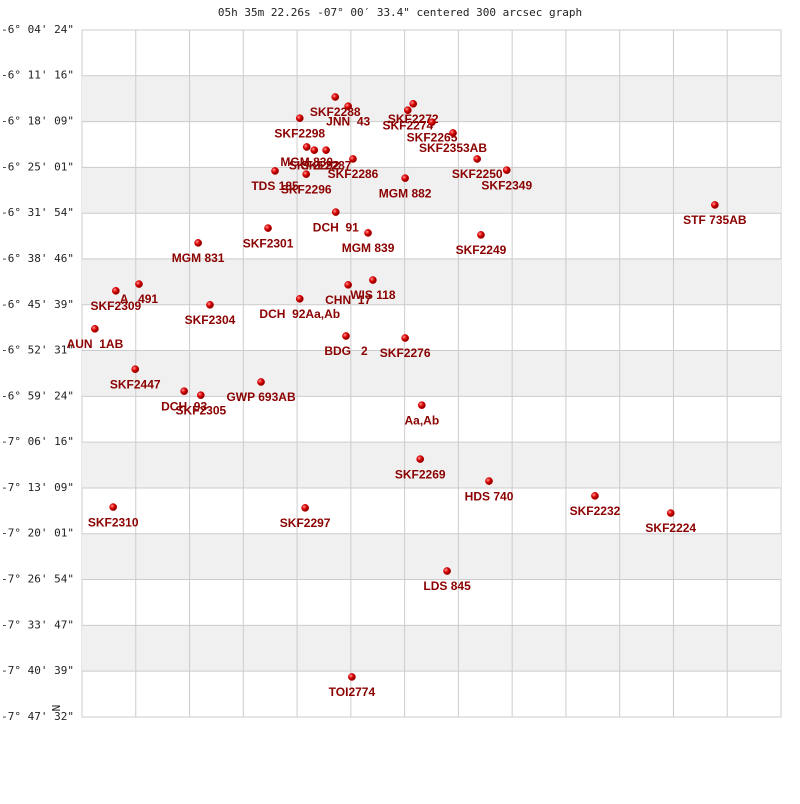  I want to click on star-label: MGM 882, so click(405, 193).